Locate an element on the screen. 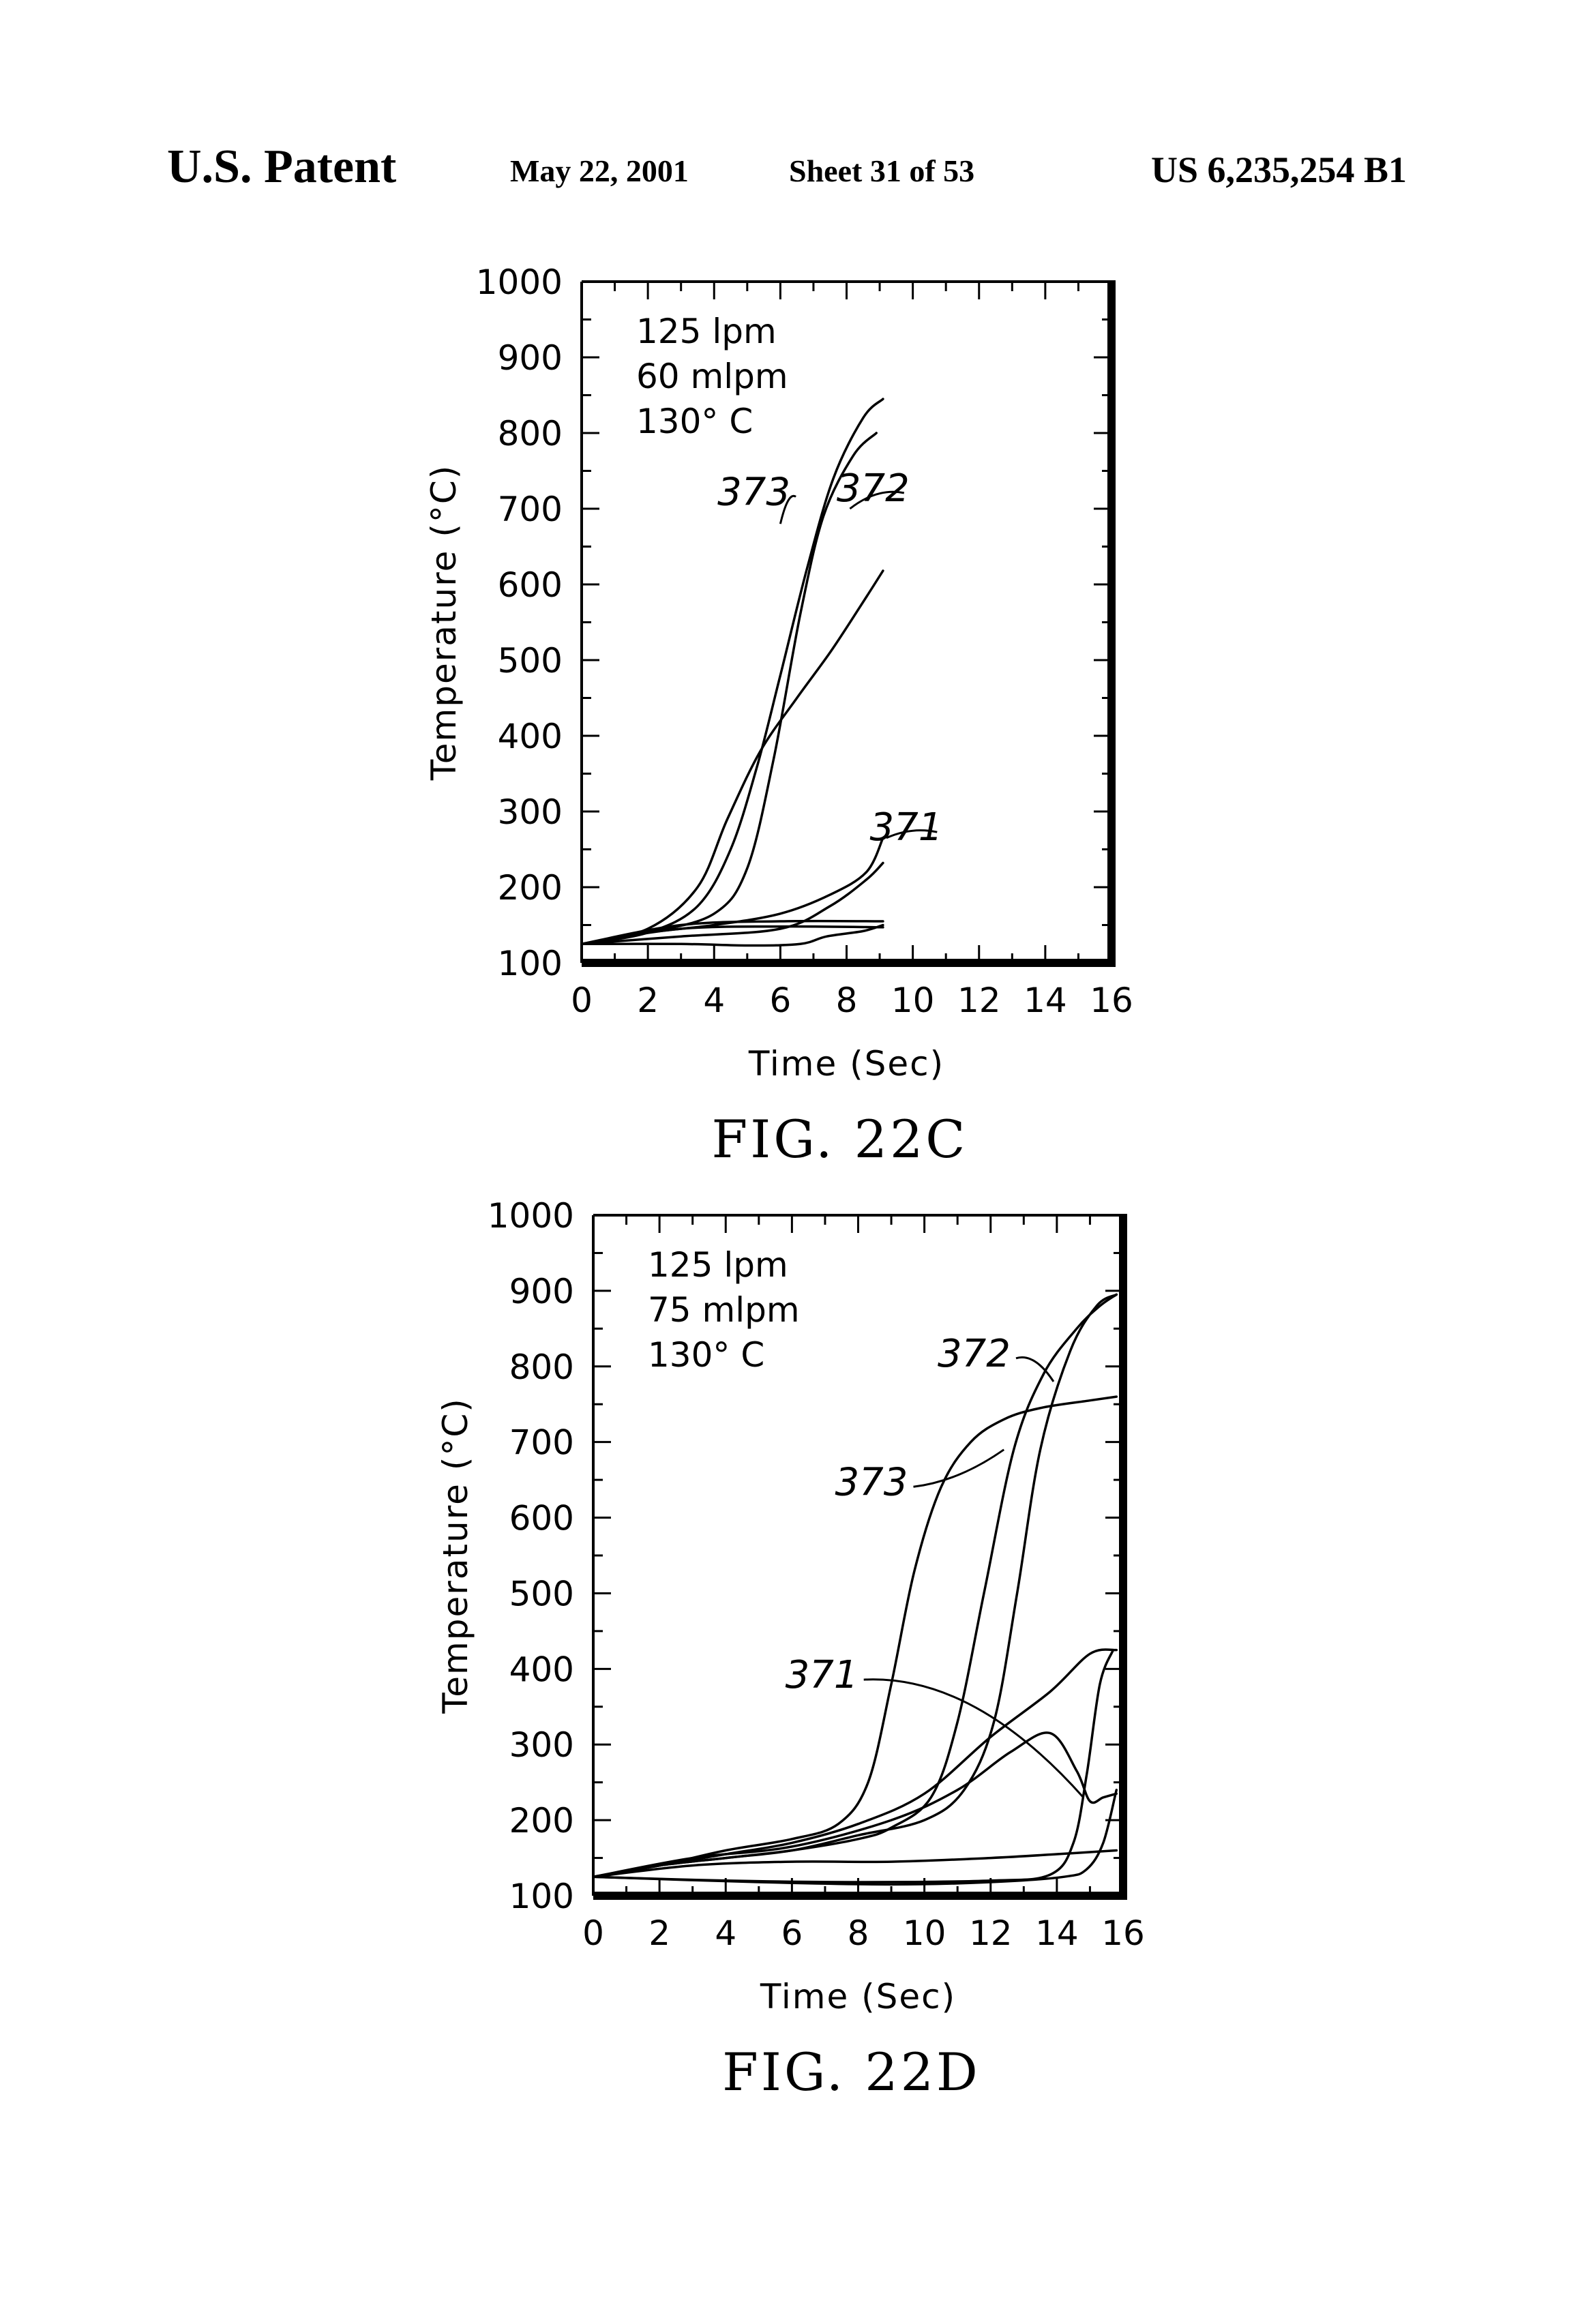 The height and width of the screenshot is (2324, 1582). condition-annotation: 75 mlpm is located at coordinates (724, 1310).